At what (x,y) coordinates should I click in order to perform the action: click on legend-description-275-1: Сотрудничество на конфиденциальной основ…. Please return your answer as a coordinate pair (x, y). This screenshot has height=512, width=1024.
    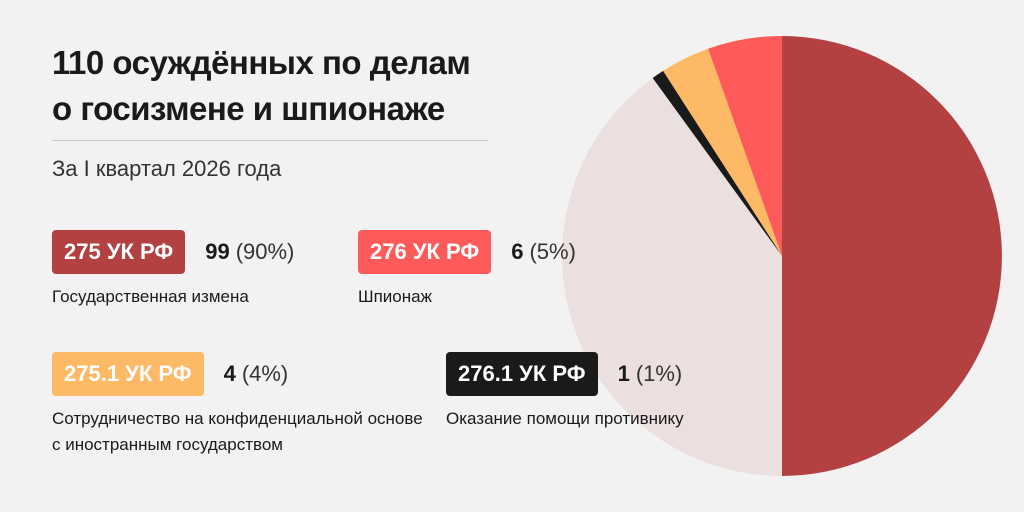
    Looking at the image, I should click on (237, 431).